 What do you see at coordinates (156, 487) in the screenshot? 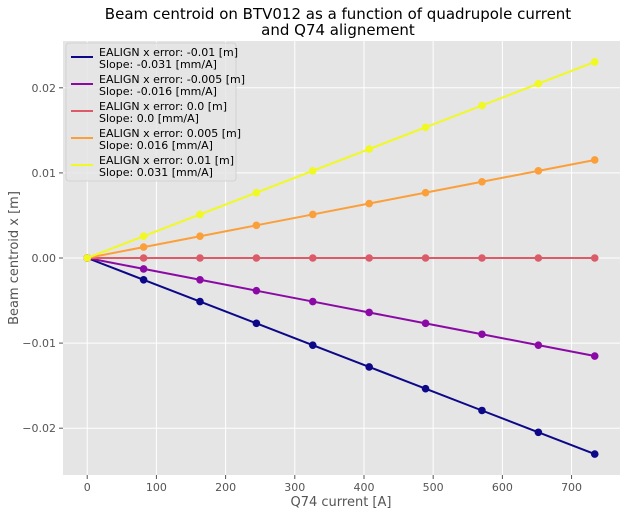
I see `x-tick-label: 100` at bounding box center [156, 487].